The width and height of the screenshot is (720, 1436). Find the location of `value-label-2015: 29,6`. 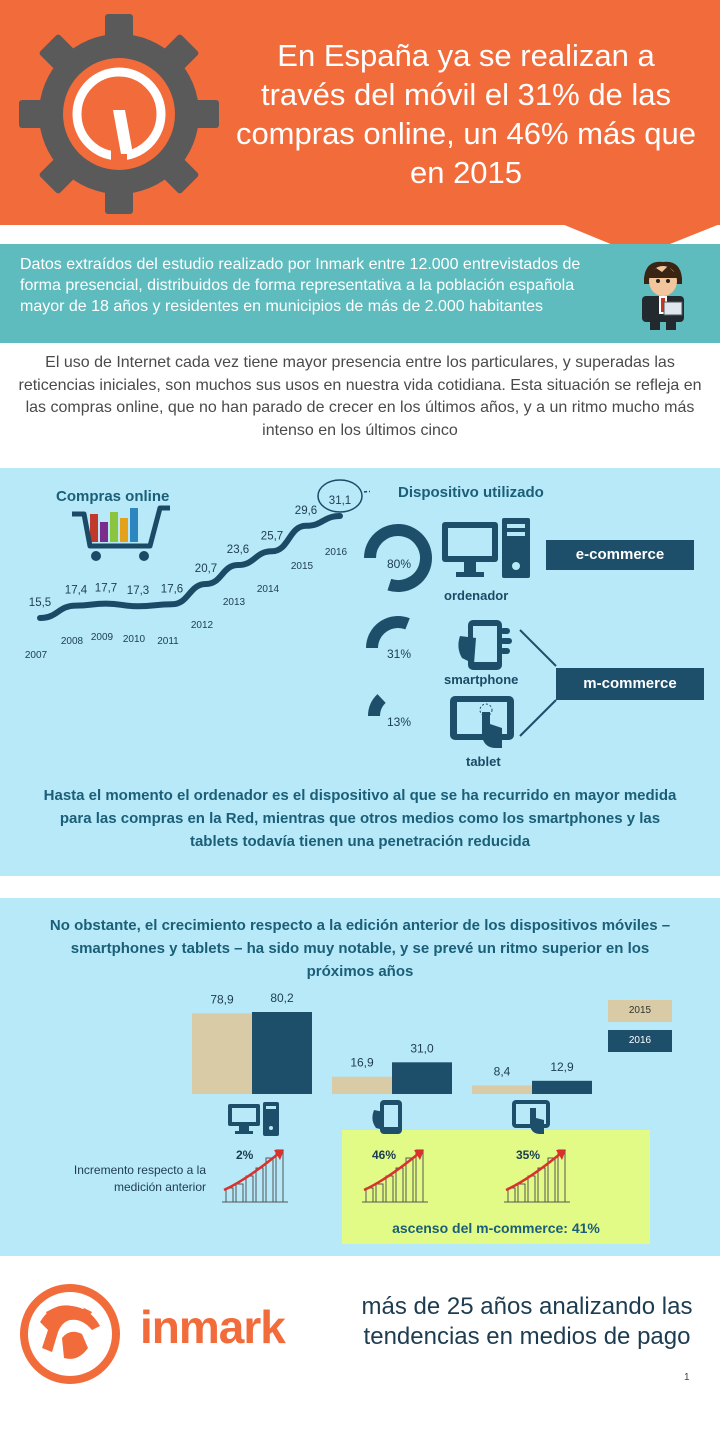

value-label-2015: 29,6 is located at coordinates (306, 511).